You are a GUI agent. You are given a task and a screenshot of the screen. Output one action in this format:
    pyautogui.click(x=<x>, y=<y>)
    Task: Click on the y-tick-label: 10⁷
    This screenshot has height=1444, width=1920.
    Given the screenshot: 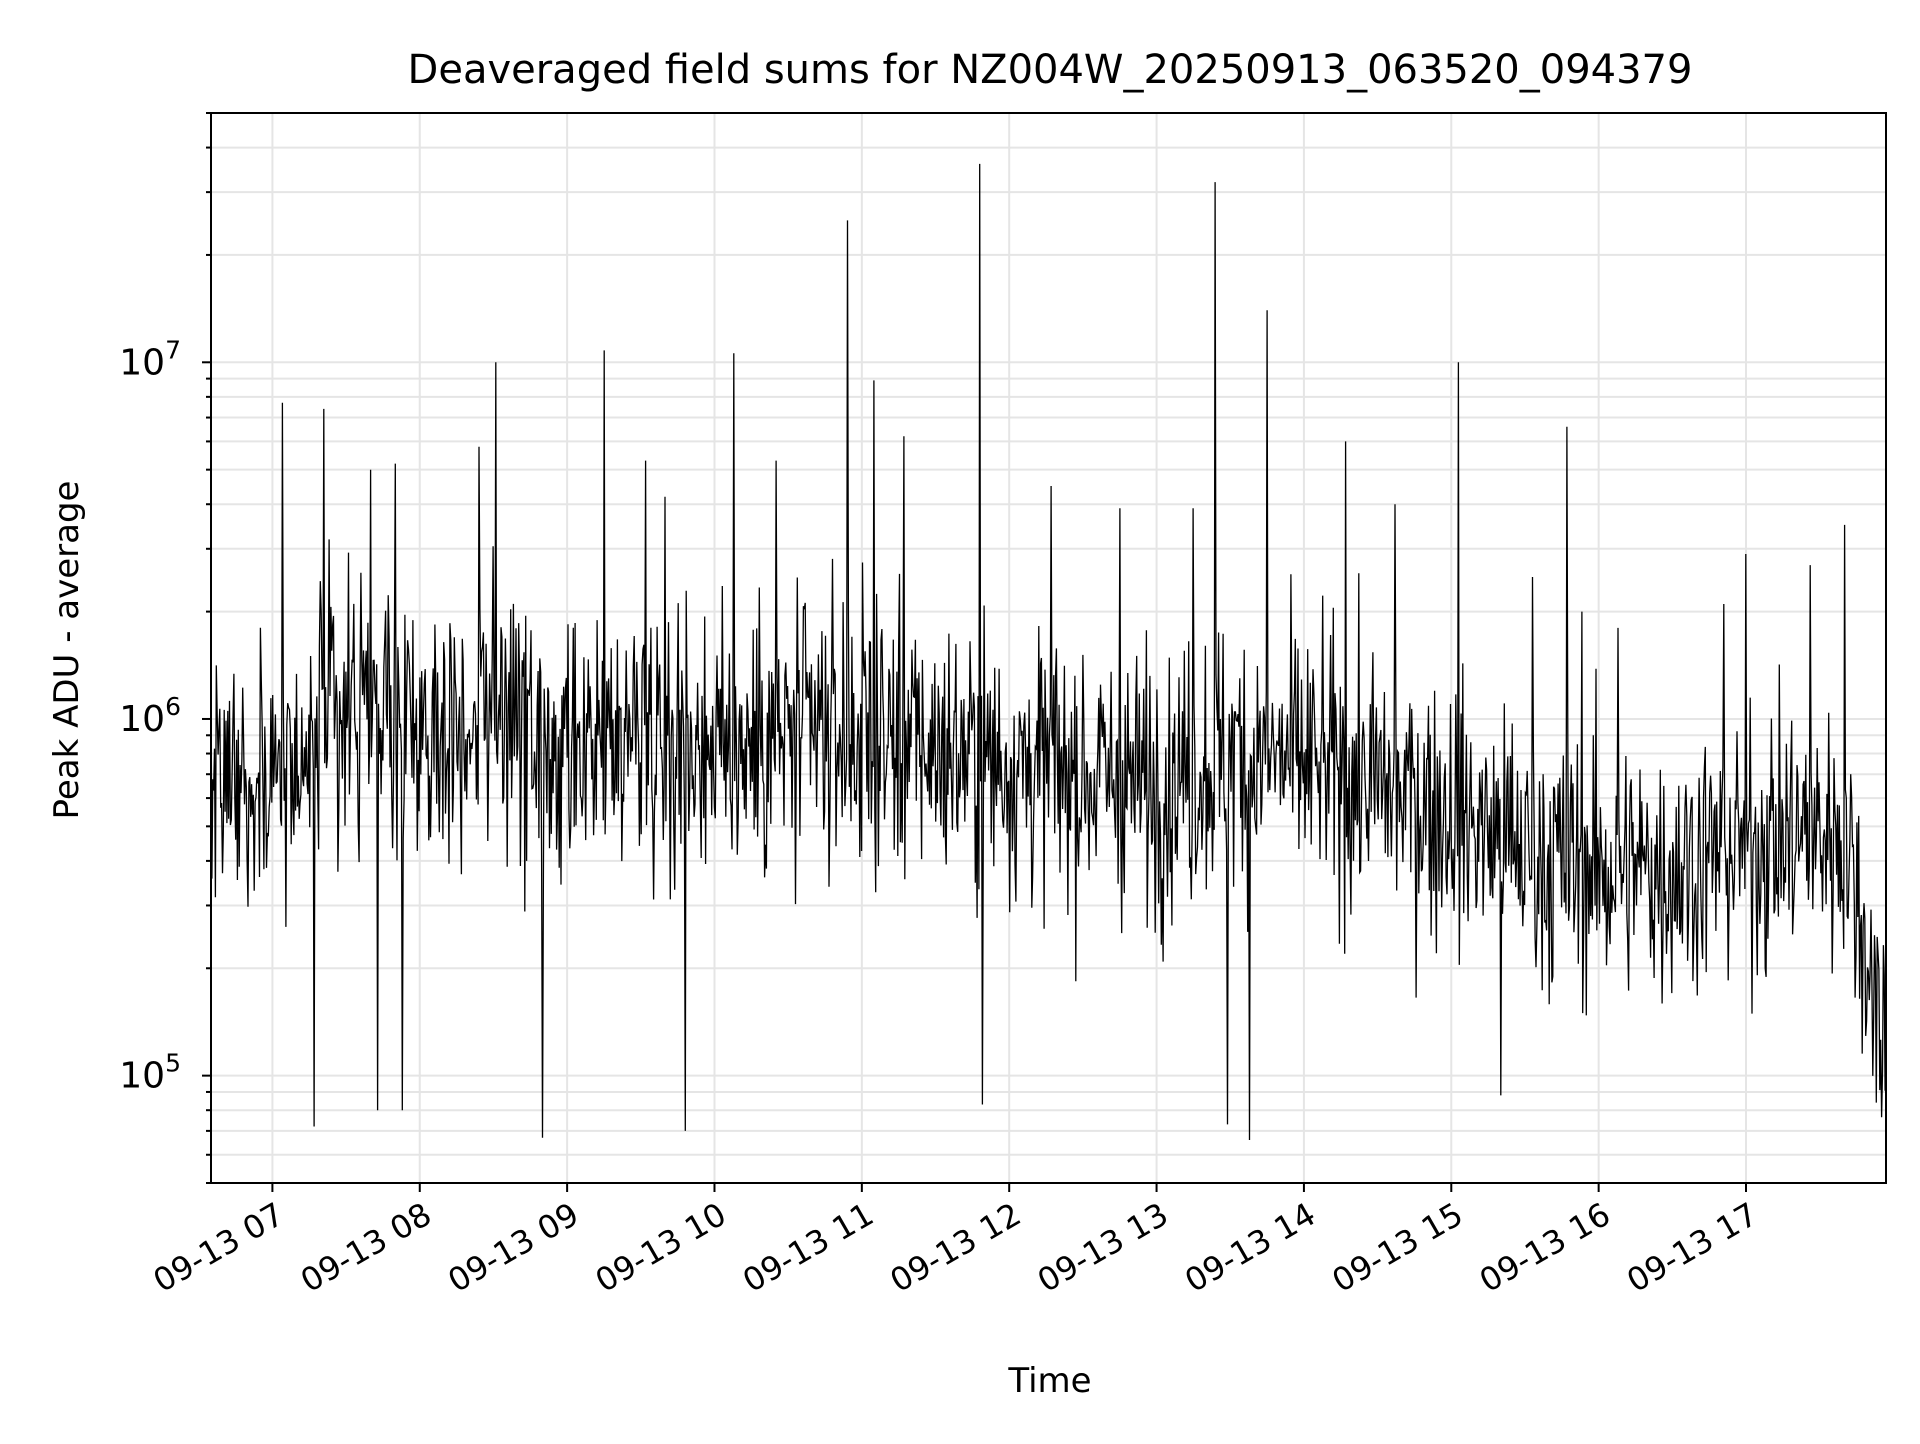 What is the action you would take?
    pyautogui.click(x=150, y=359)
    